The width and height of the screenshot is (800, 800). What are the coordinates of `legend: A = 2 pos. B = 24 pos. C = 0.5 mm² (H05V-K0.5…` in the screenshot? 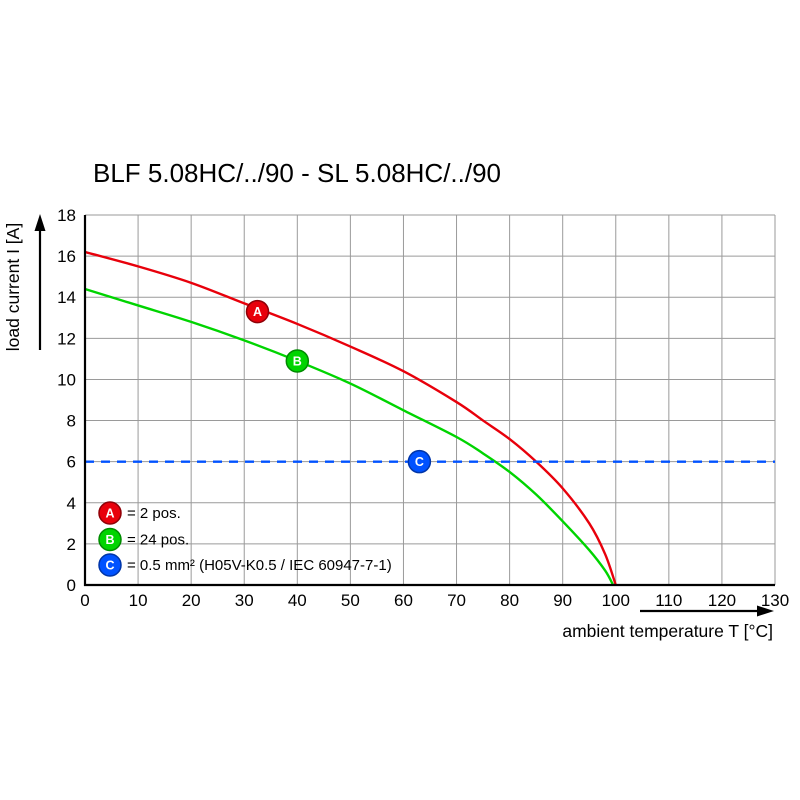 It's located at (245, 539).